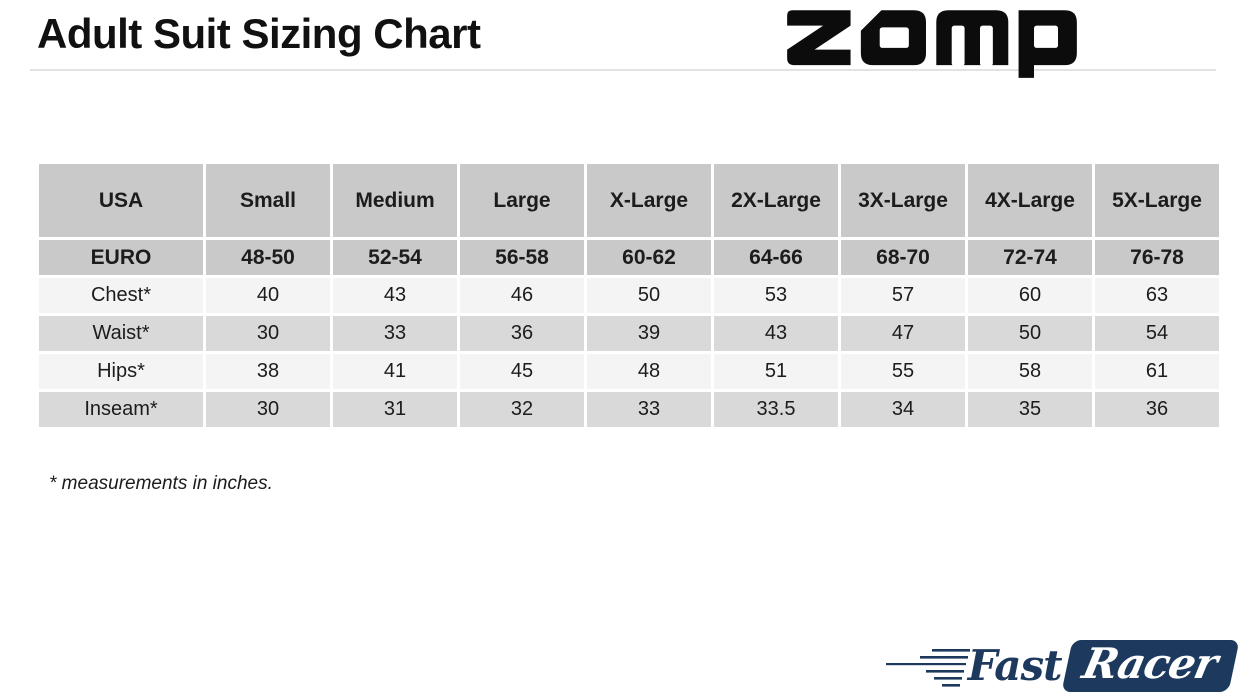 This screenshot has height=700, width=1246. Describe the element at coordinates (776, 371) in the screenshot. I see `table-cell: 51` at that location.